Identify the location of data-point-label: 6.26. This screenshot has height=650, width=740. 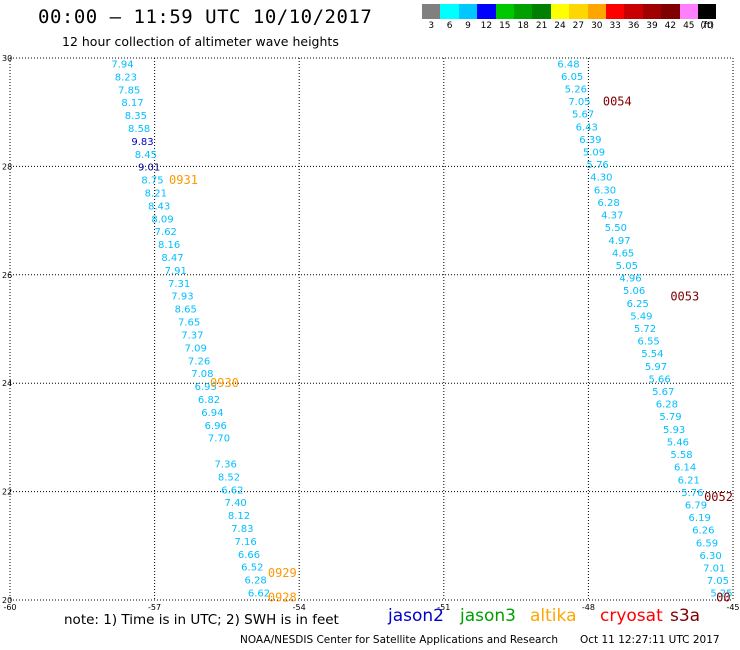
(703, 531).